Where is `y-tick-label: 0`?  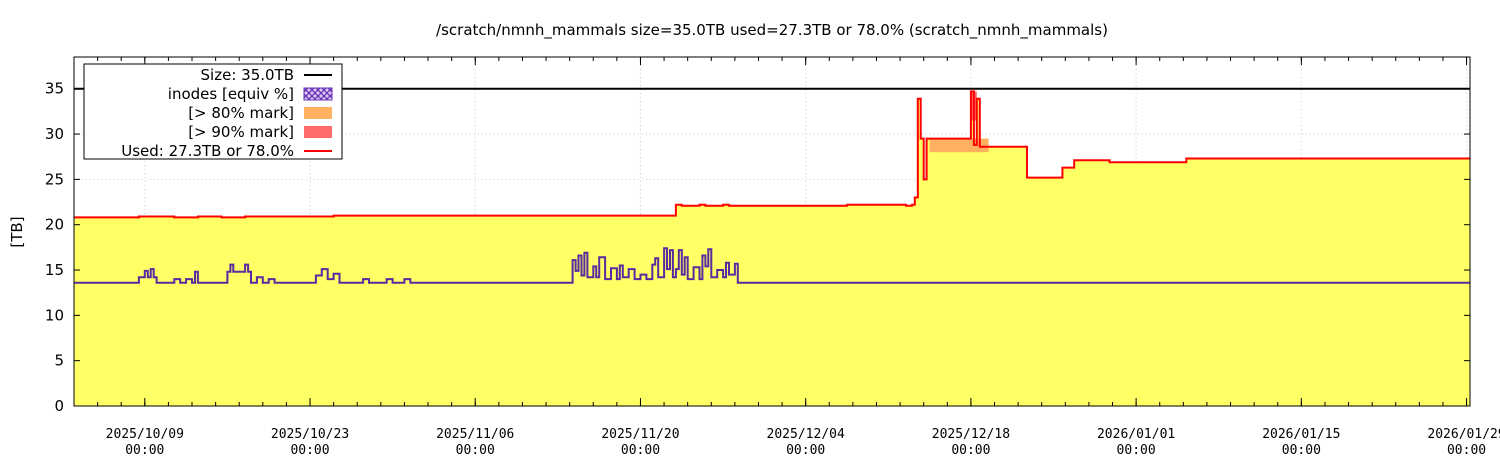
y-tick-label: 0 is located at coordinates (59, 406).